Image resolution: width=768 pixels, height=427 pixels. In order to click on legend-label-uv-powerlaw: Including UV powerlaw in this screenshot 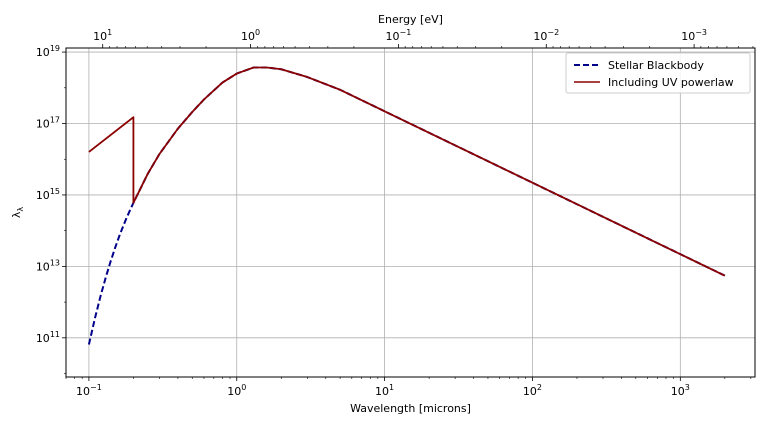, I will do `click(671, 82)`.